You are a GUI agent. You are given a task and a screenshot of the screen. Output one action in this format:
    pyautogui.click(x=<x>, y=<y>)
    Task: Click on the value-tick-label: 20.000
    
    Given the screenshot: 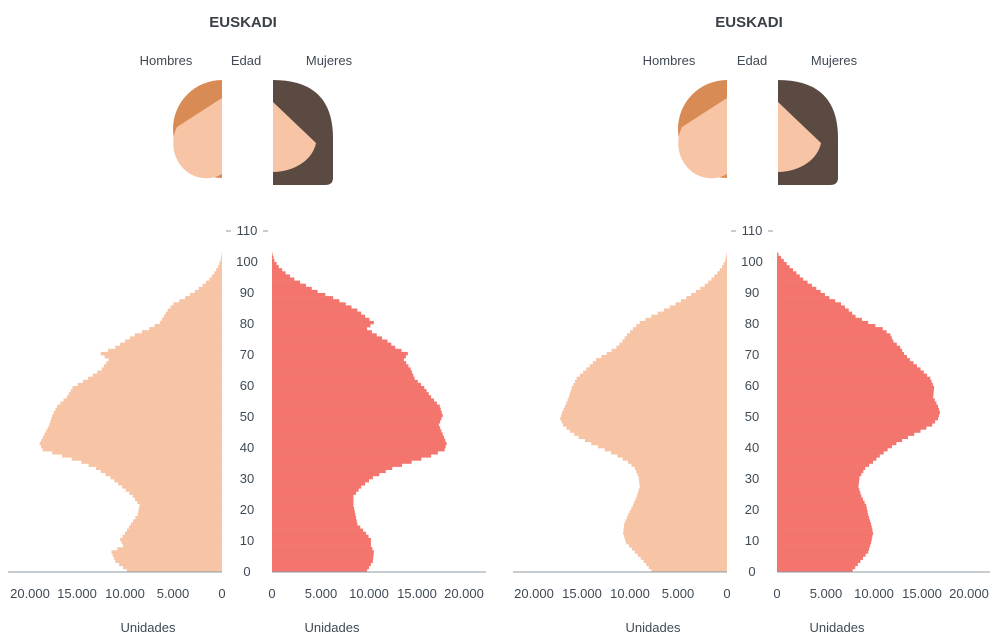 What is the action you would take?
    pyautogui.click(x=534, y=593)
    